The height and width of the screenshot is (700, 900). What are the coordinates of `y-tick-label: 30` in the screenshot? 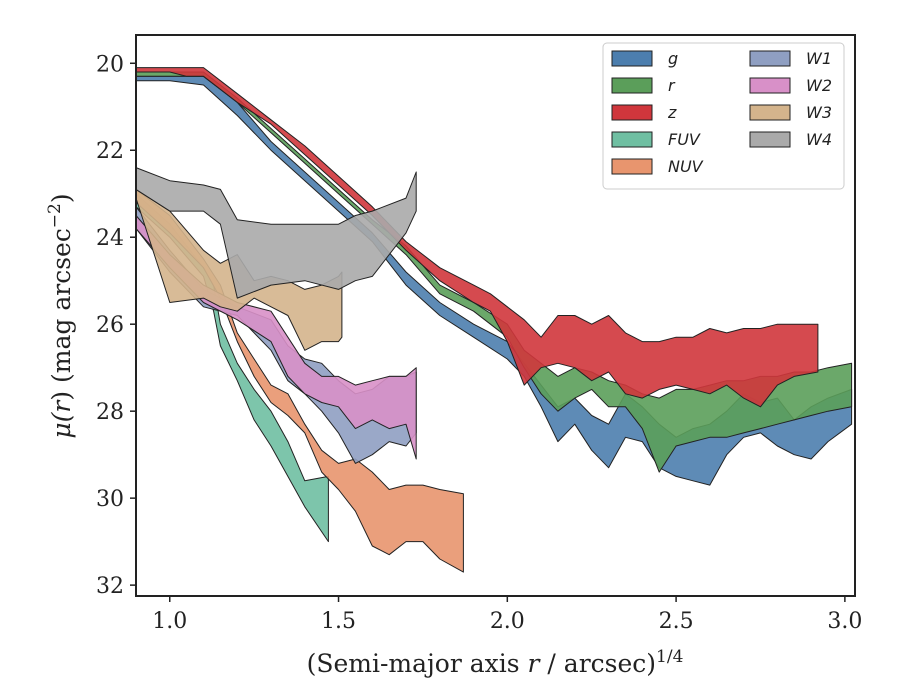 It's located at (110, 499).